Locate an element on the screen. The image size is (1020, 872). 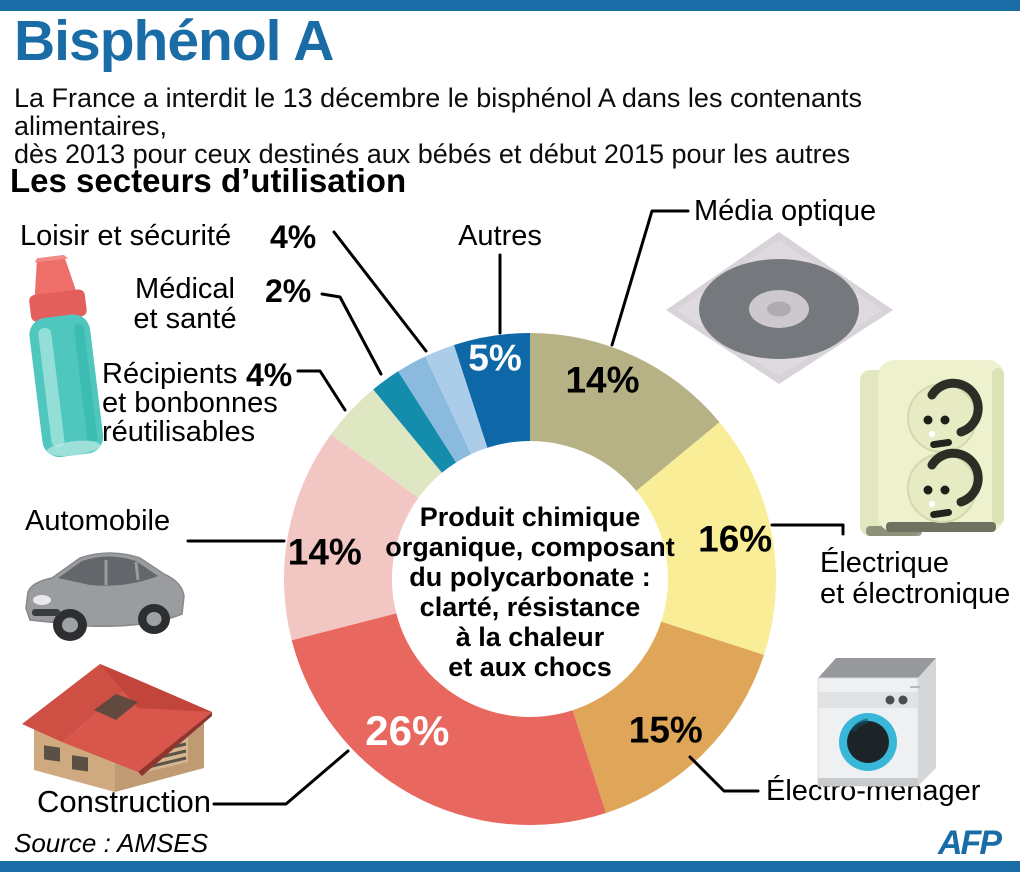
leader-electrique is located at coordinates (807, 529).